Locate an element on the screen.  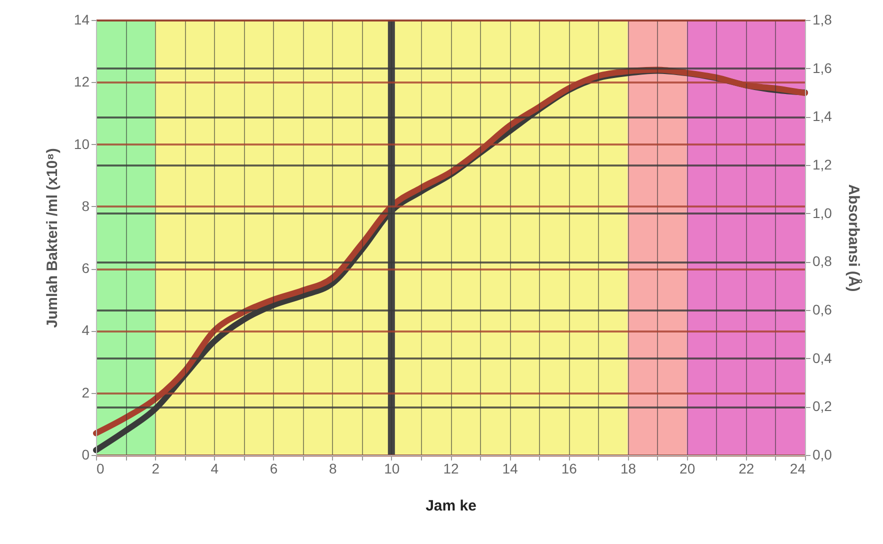
x-tick-label: 24 is located at coordinates (798, 468).